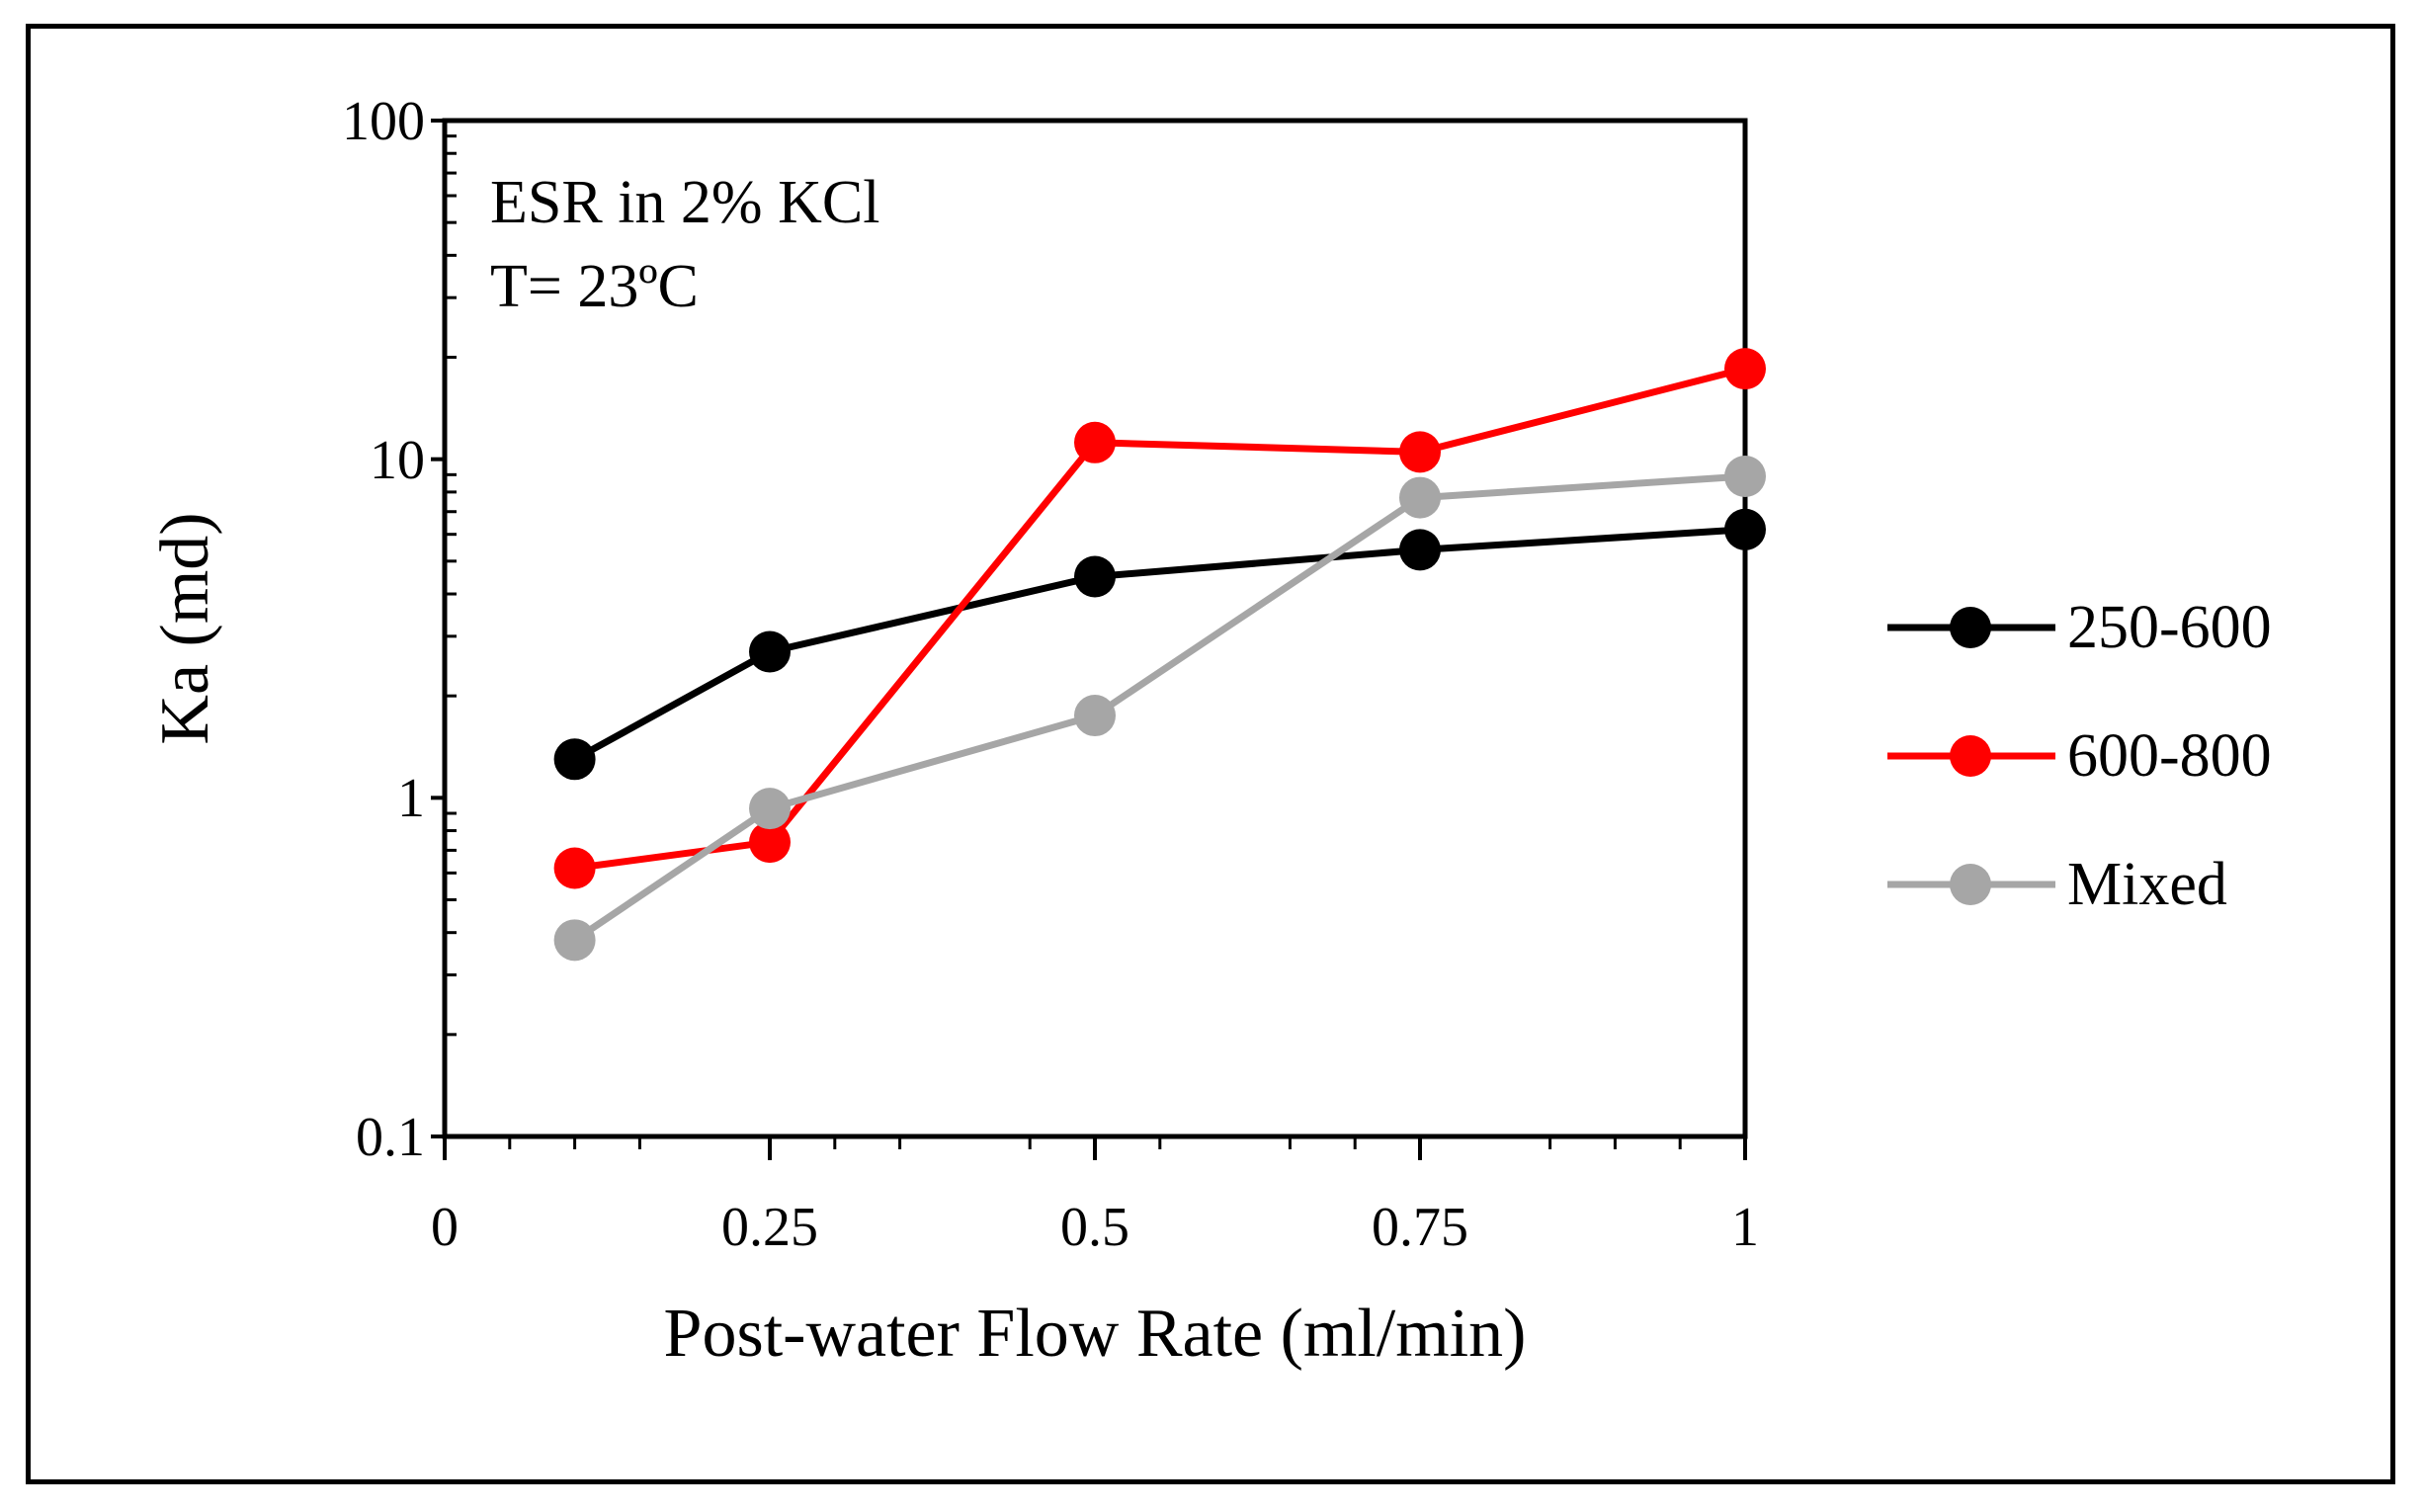 The height and width of the screenshot is (1512, 2424). Describe the element at coordinates (684, 202) in the screenshot. I see `annotation-medium: ESR in 2% KCl` at that location.